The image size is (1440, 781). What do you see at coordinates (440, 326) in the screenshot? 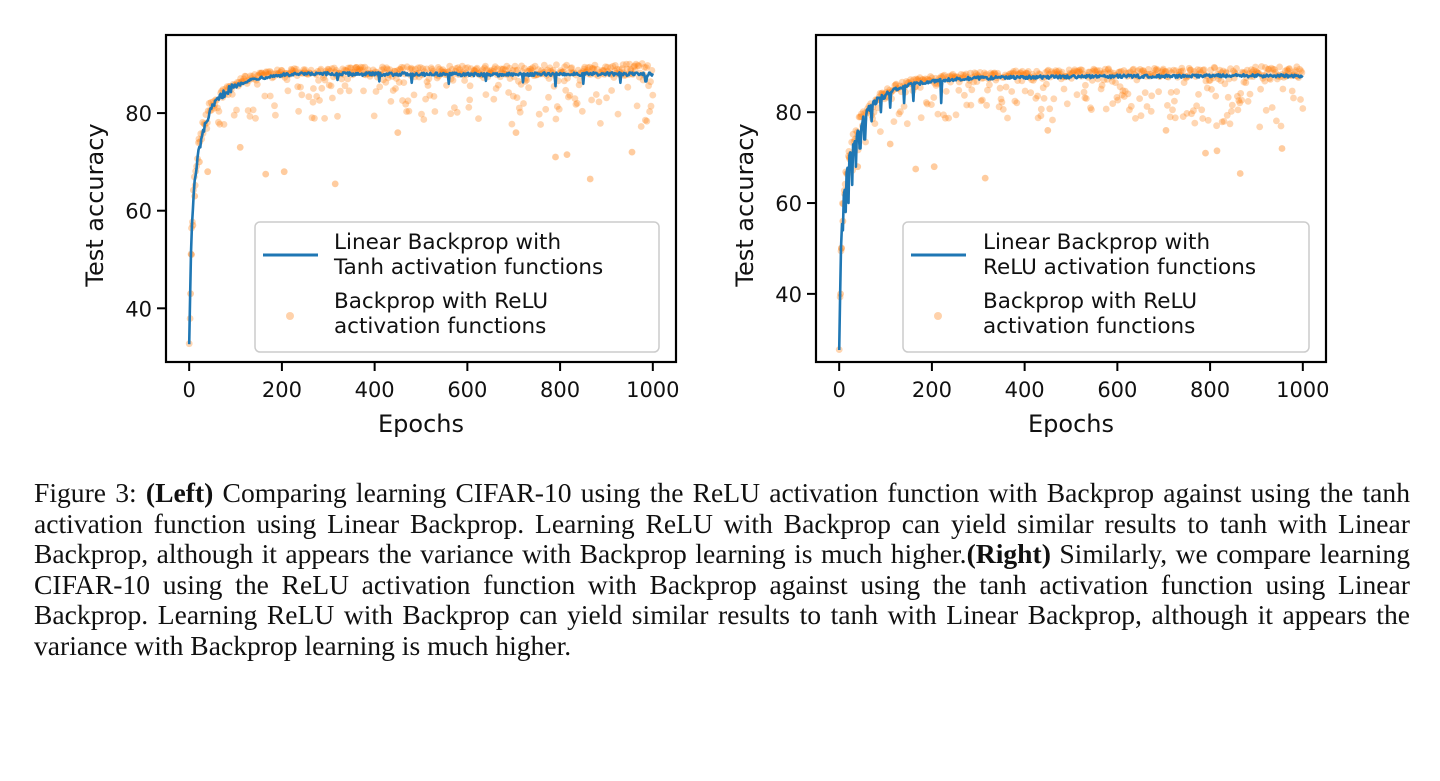
I see `legend-scatter-label-left-2: activation functions` at bounding box center [440, 326].